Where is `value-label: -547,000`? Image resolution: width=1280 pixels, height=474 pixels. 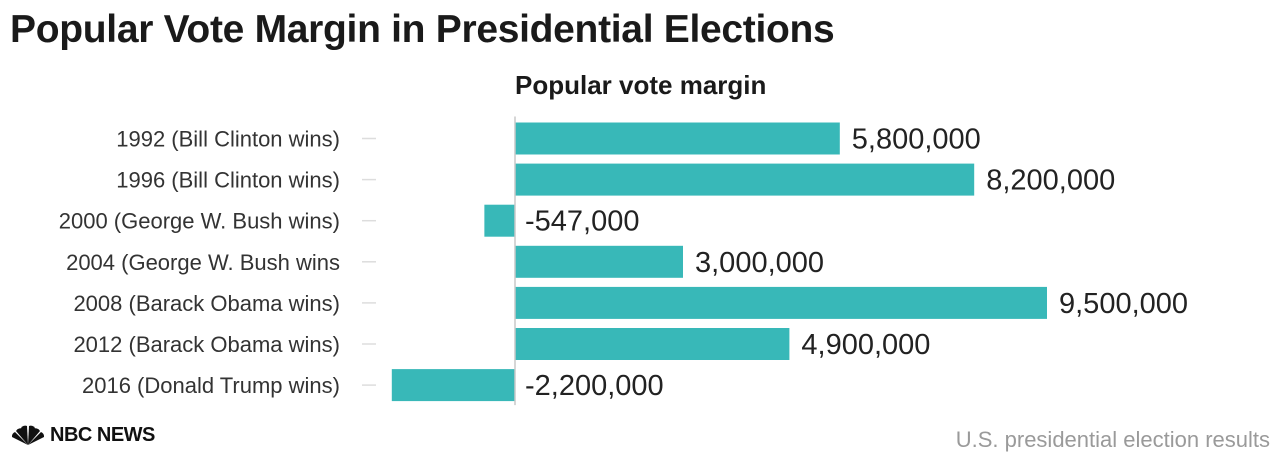
value-label: -547,000 is located at coordinates (582, 222).